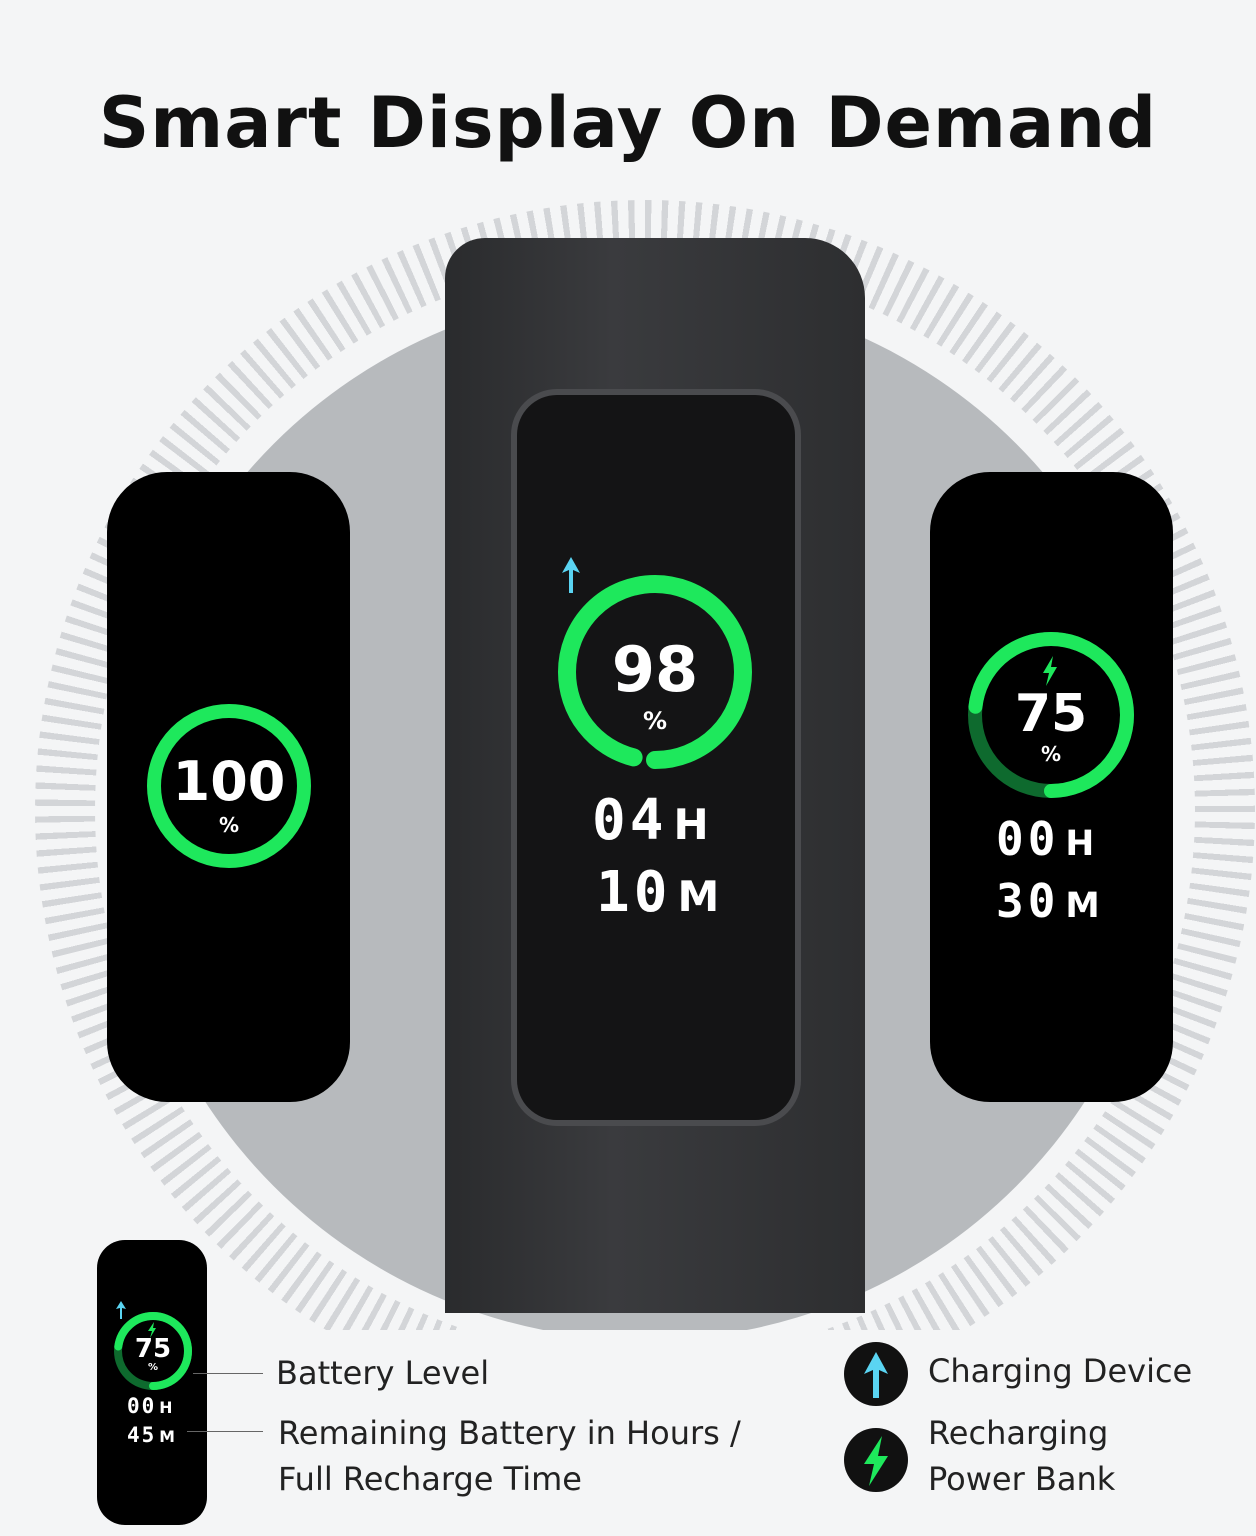 This screenshot has height=1536, width=1256. I want to click on legend-remaining-line2: Full Recharge Time, so click(430, 1479).